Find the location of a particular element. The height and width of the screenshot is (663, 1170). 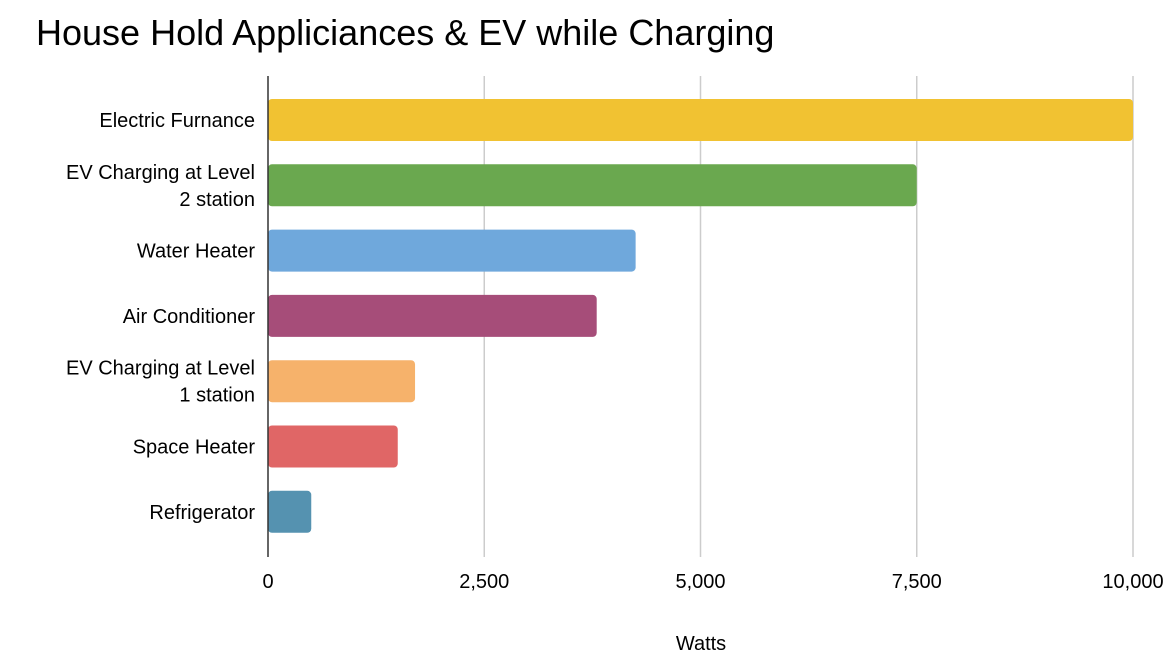

category-label: Space Heater is located at coordinates (194, 448).